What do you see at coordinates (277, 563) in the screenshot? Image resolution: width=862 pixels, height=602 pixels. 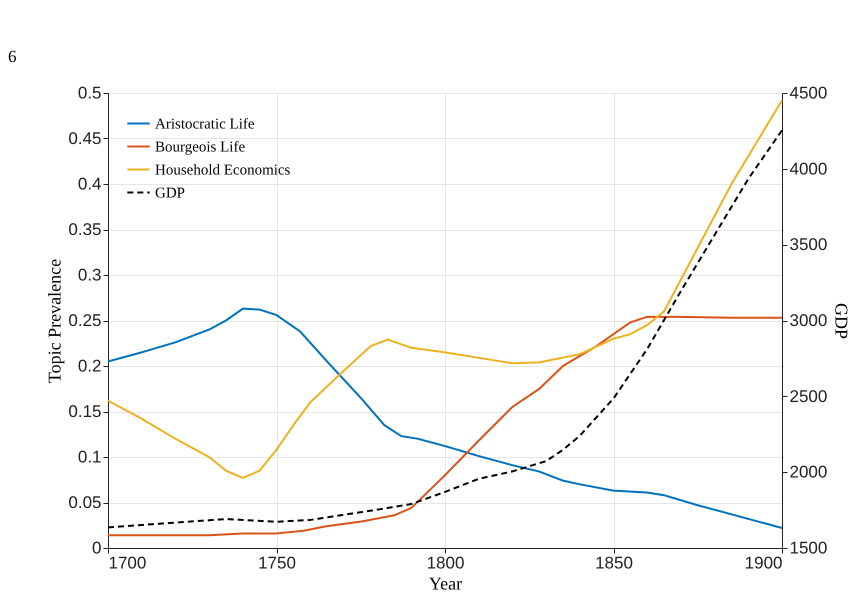 I see `x-tick-label: 1750` at bounding box center [277, 563].